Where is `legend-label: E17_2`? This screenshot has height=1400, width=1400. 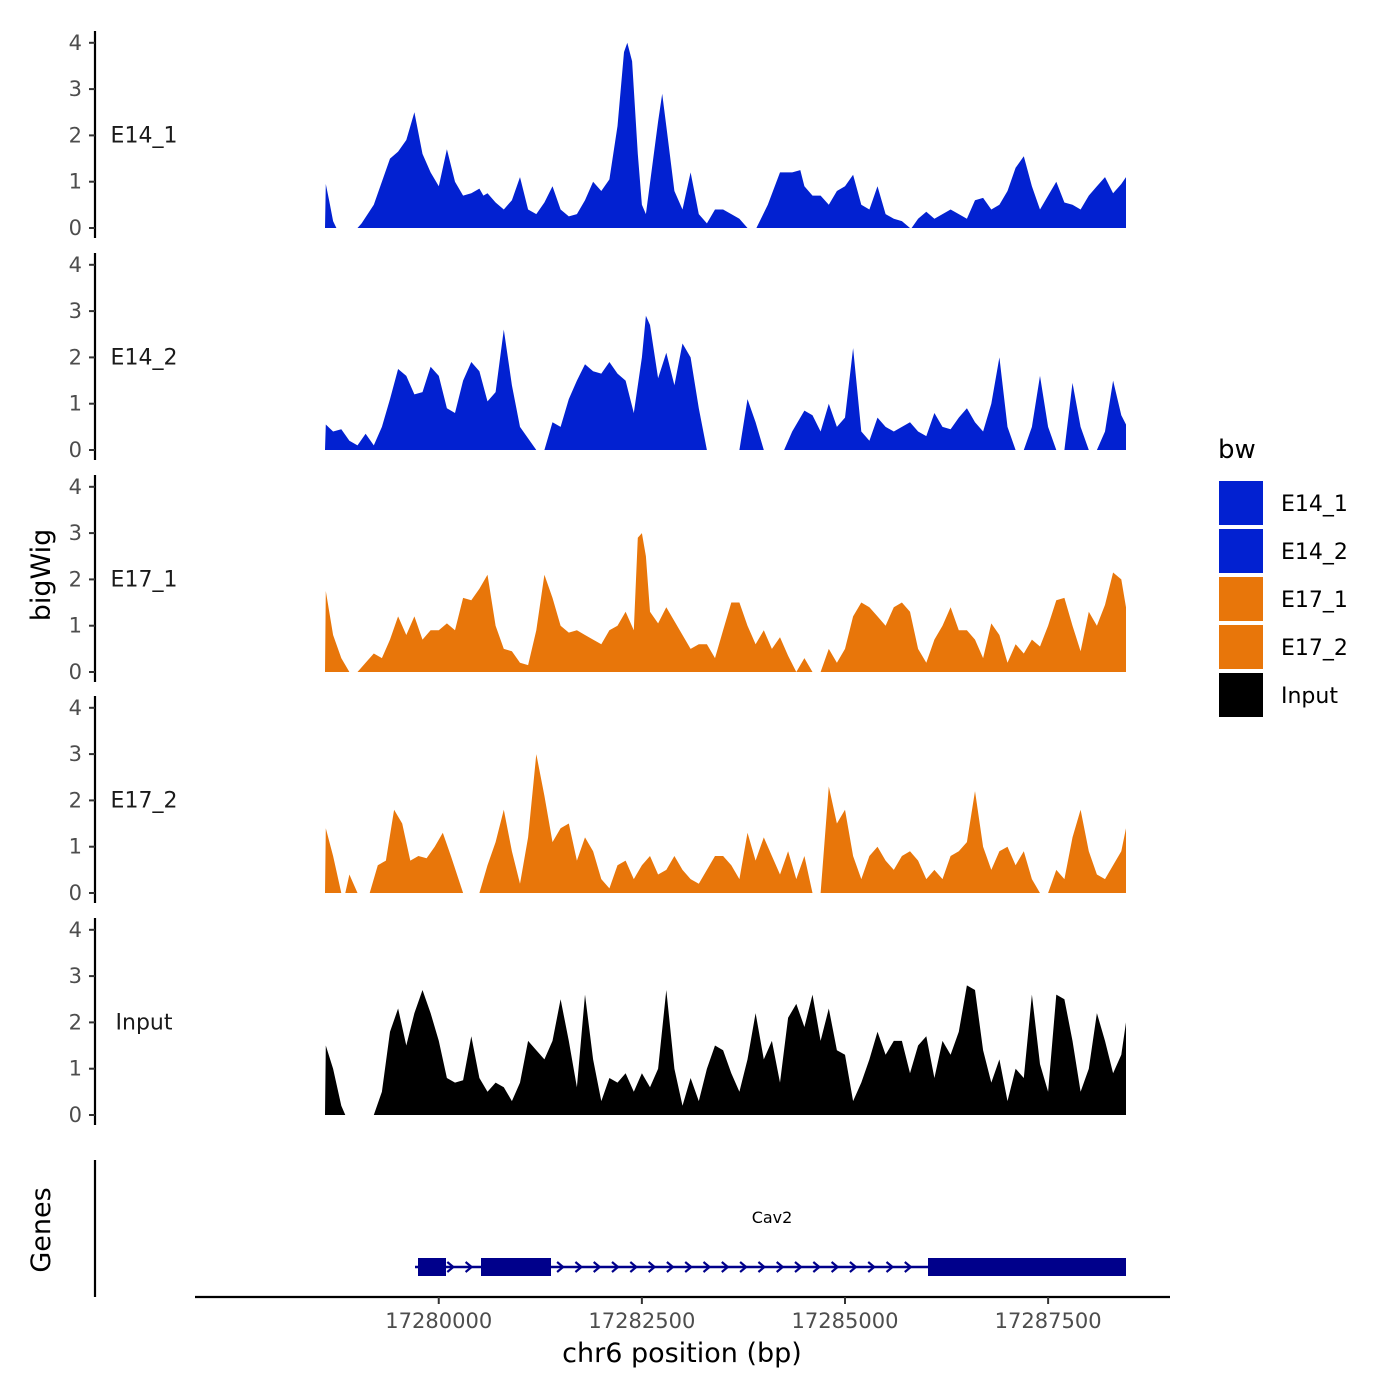 legend-label: E17_2 is located at coordinates (1314, 648).